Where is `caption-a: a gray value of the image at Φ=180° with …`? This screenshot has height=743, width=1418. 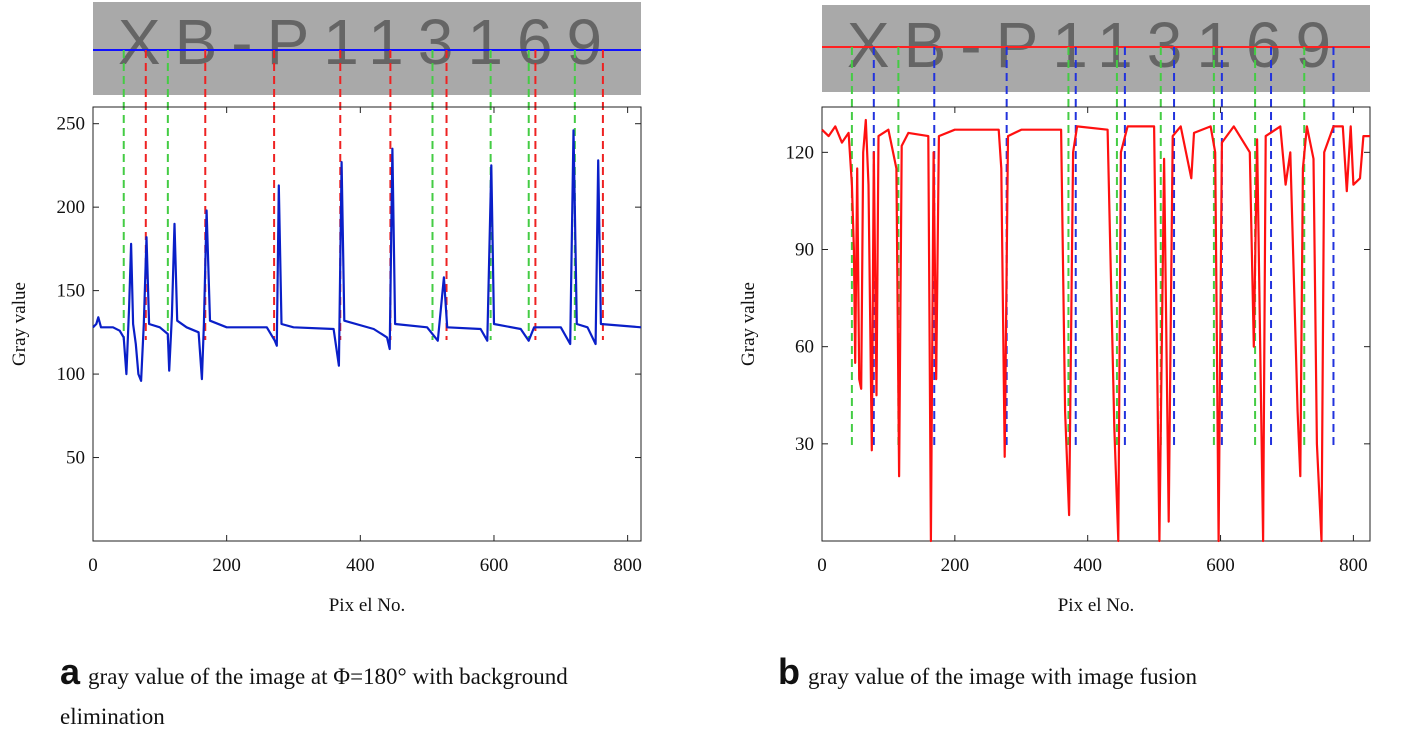
caption-a: a gray value of the image at Φ=180° with … is located at coordinates (345, 694).